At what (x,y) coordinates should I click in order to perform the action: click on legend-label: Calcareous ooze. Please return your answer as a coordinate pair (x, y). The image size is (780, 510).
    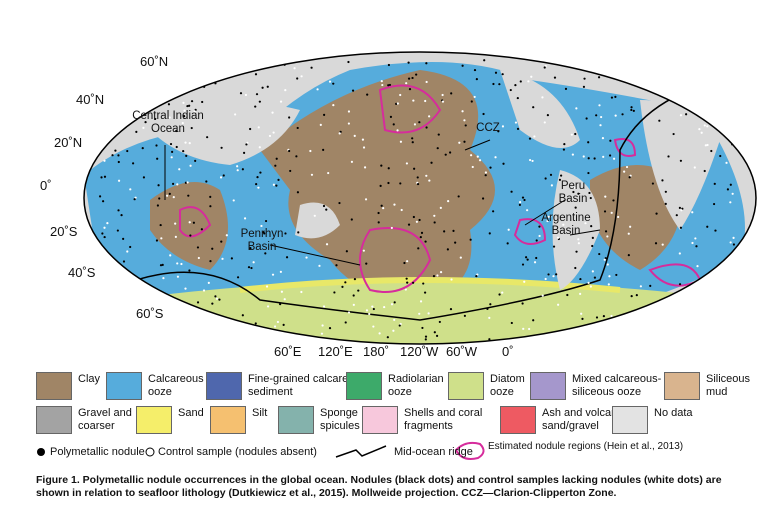
    Looking at the image, I should click on (176, 385).